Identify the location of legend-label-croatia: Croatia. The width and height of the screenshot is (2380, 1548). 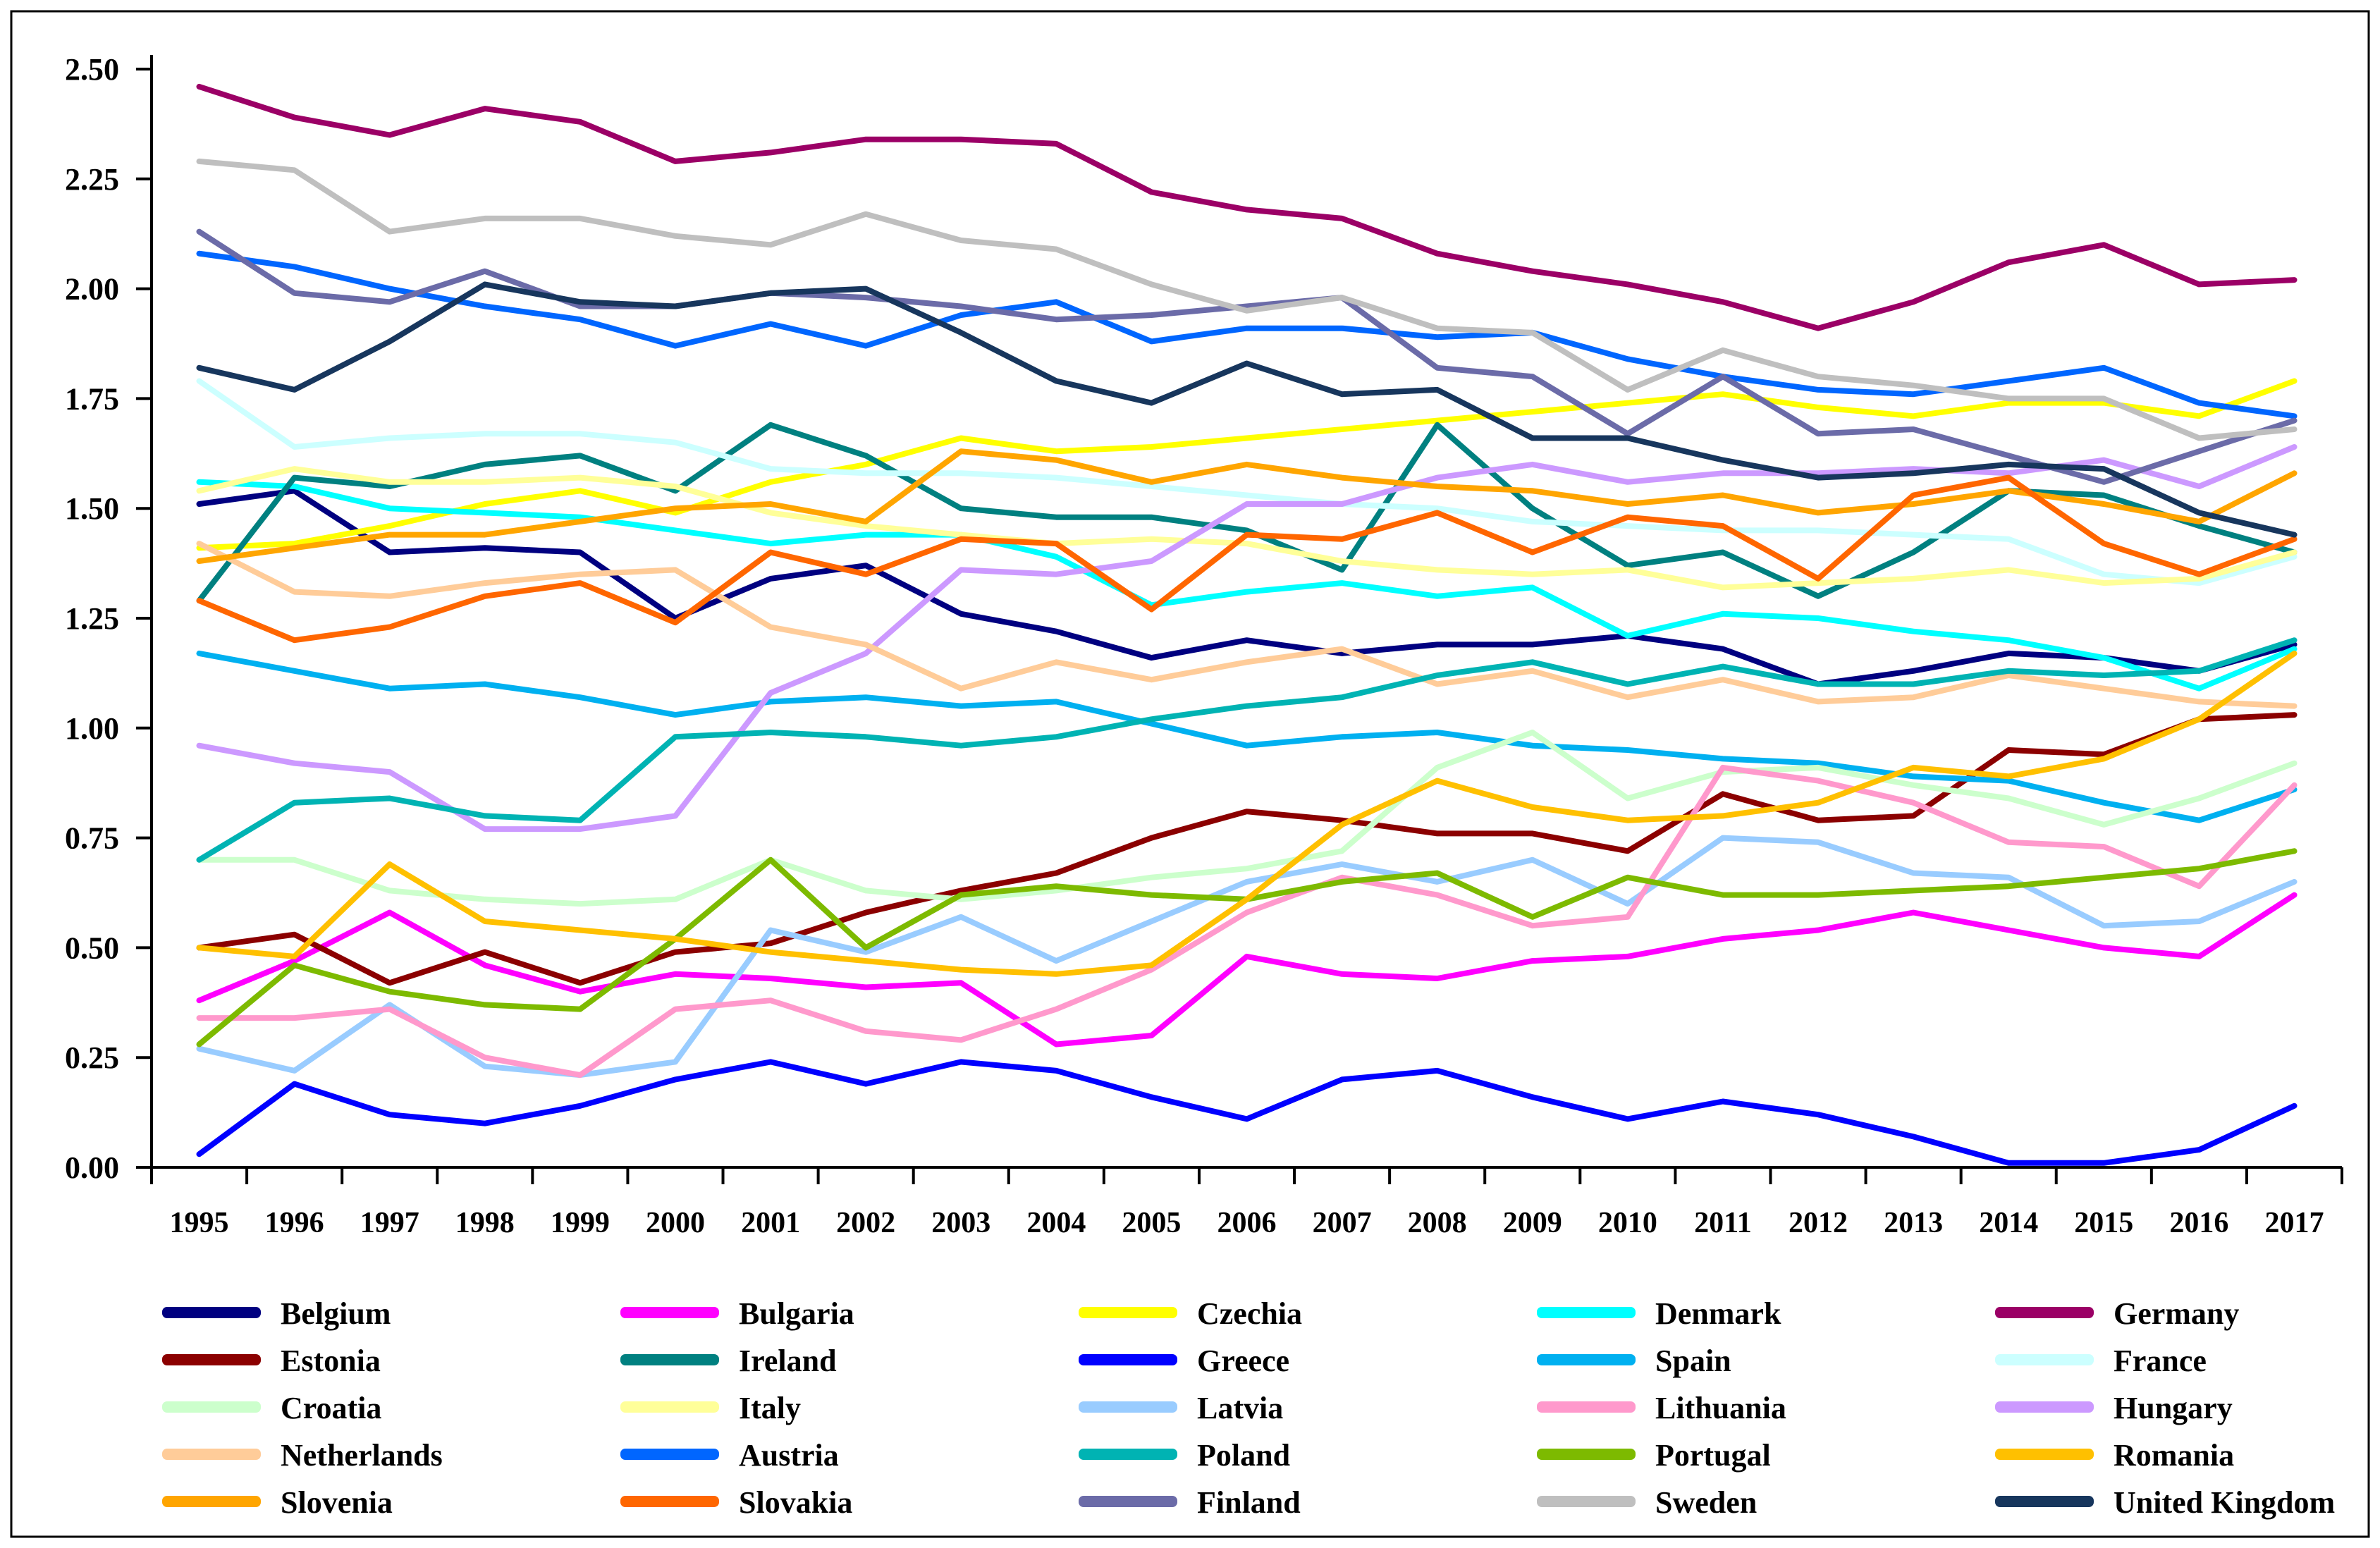
(331, 1408).